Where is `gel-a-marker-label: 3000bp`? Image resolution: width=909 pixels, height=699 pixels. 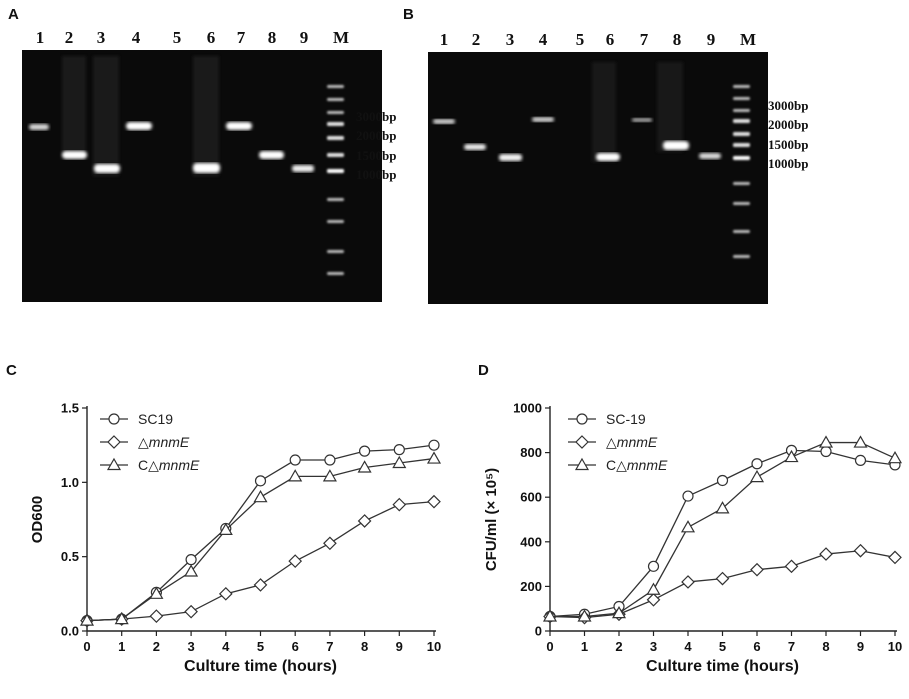 gel-a-marker-label: 3000bp is located at coordinates (376, 116).